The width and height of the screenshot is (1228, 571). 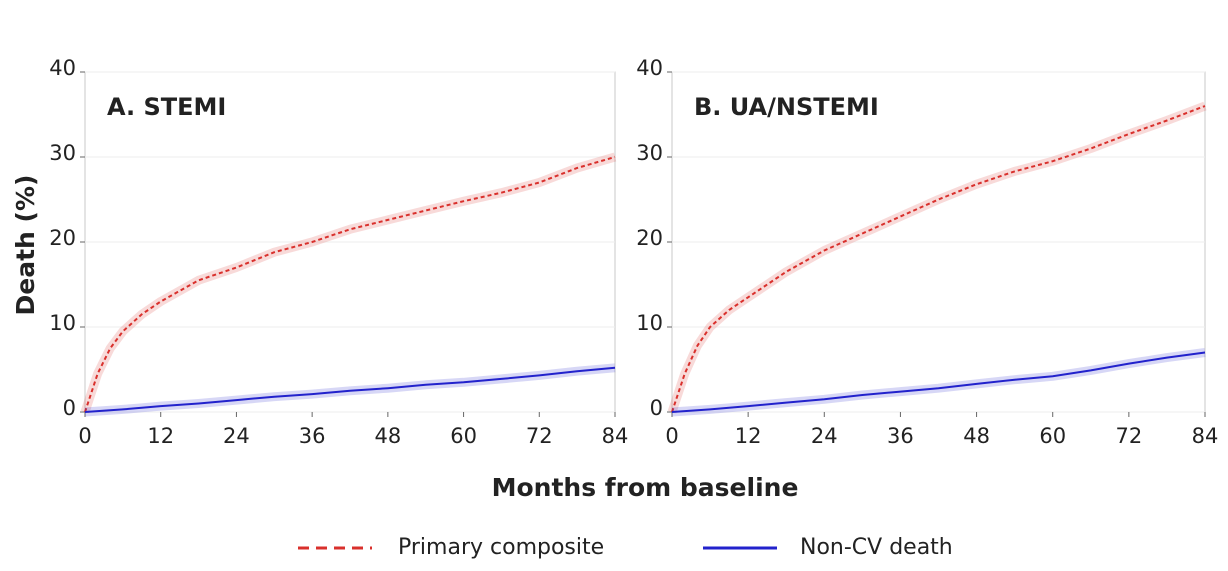 What do you see at coordinates (645, 487) in the screenshot?
I see `x-axis-label: Months from baseline` at bounding box center [645, 487].